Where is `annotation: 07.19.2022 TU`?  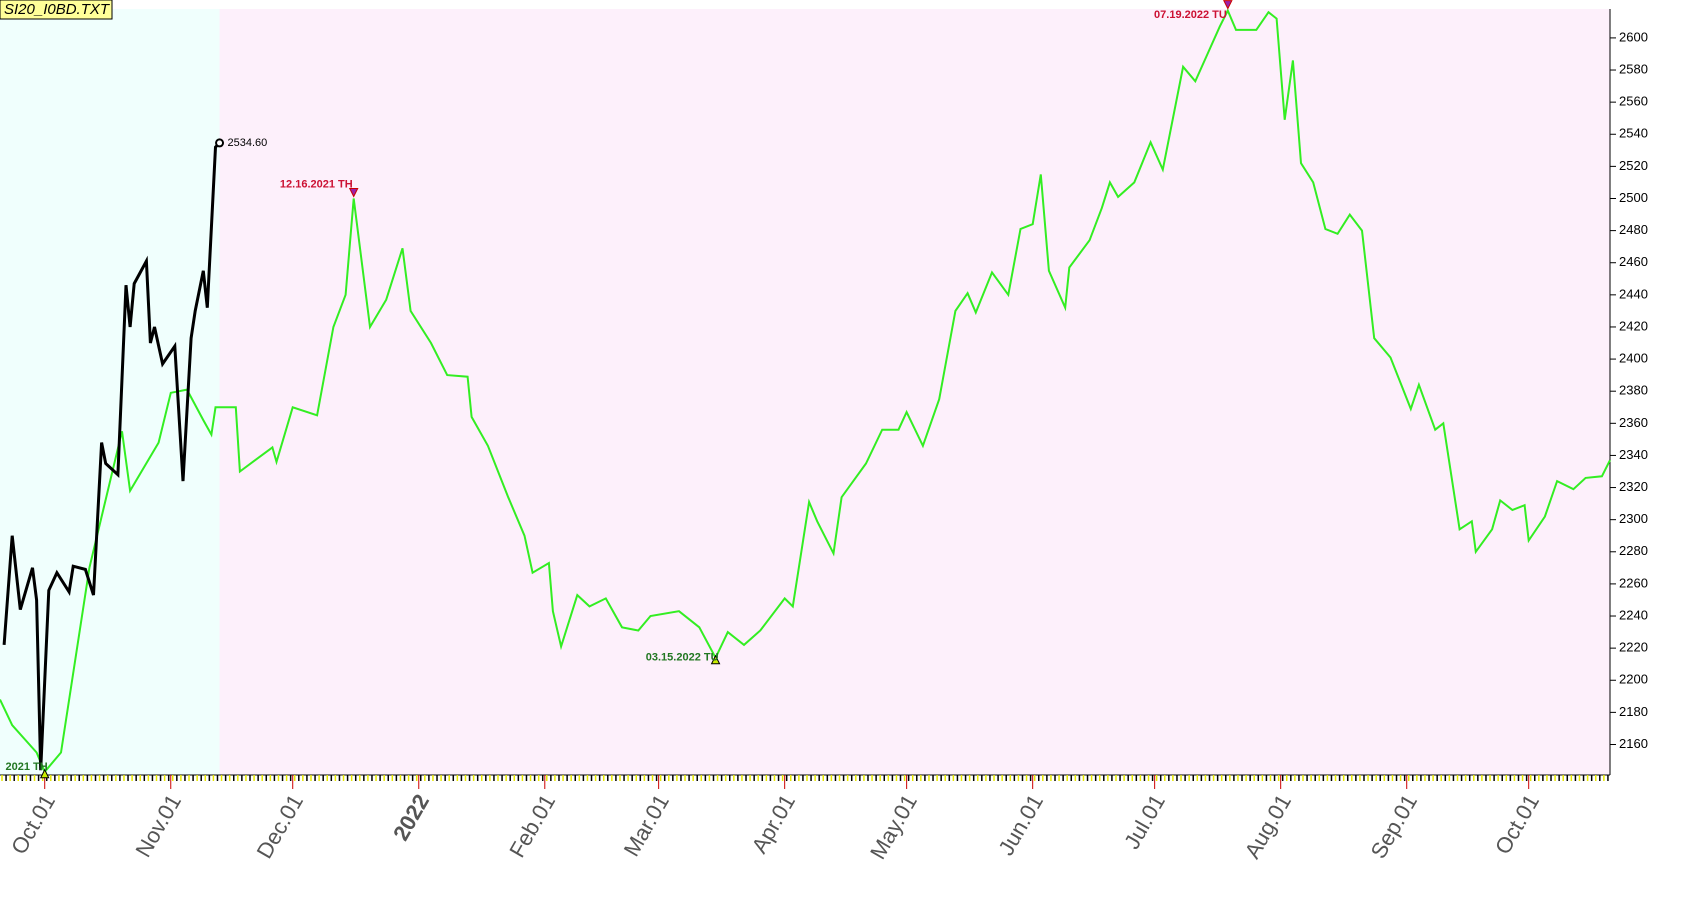 annotation: 07.19.2022 TU is located at coordinates (1190, 15).